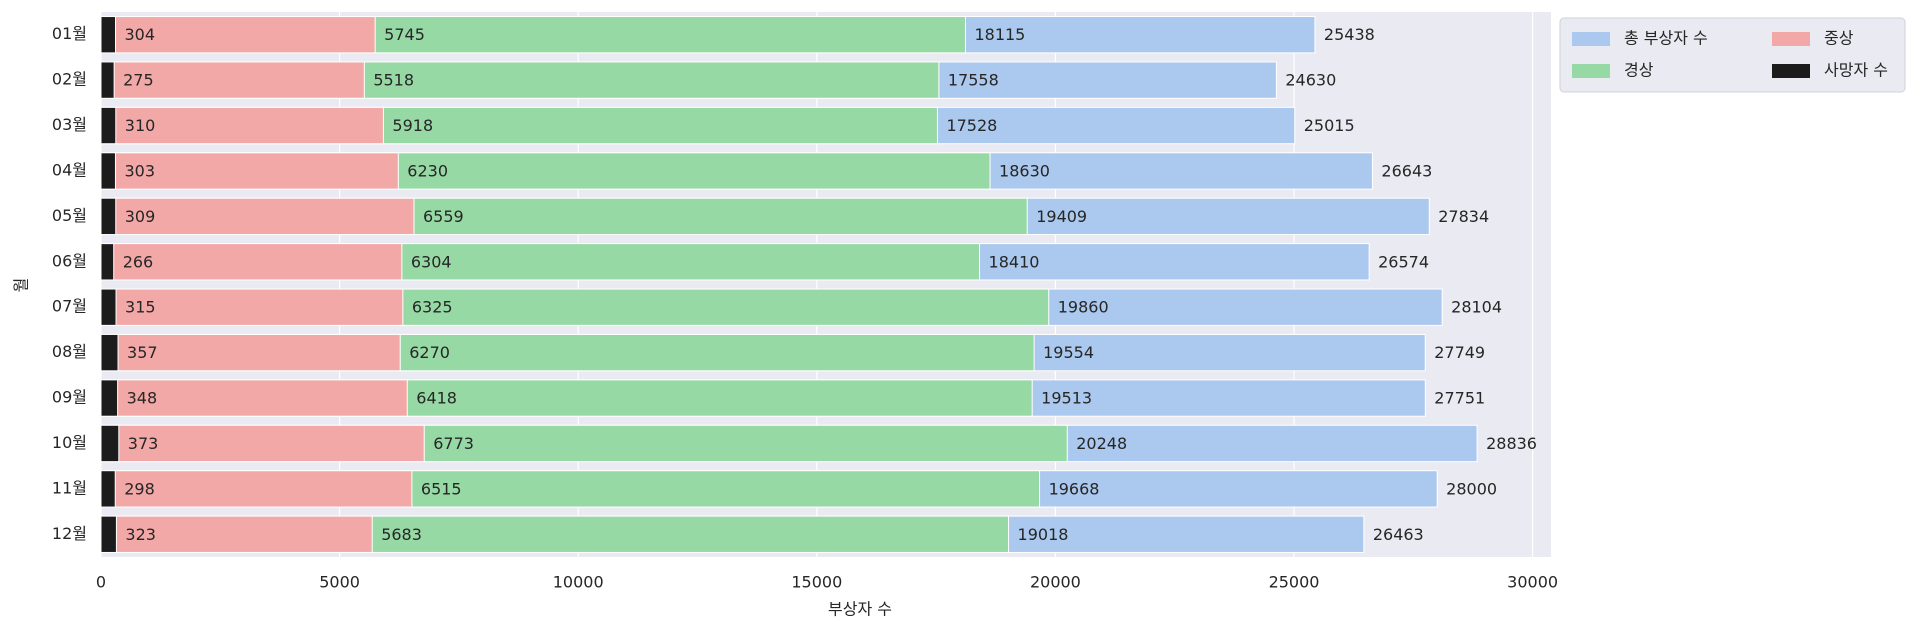 This screenshot has height=638, width=1917. Describe the element at coordinates (578, 582) in the screenshot. I see `x-tick-label: 10000` at that location.